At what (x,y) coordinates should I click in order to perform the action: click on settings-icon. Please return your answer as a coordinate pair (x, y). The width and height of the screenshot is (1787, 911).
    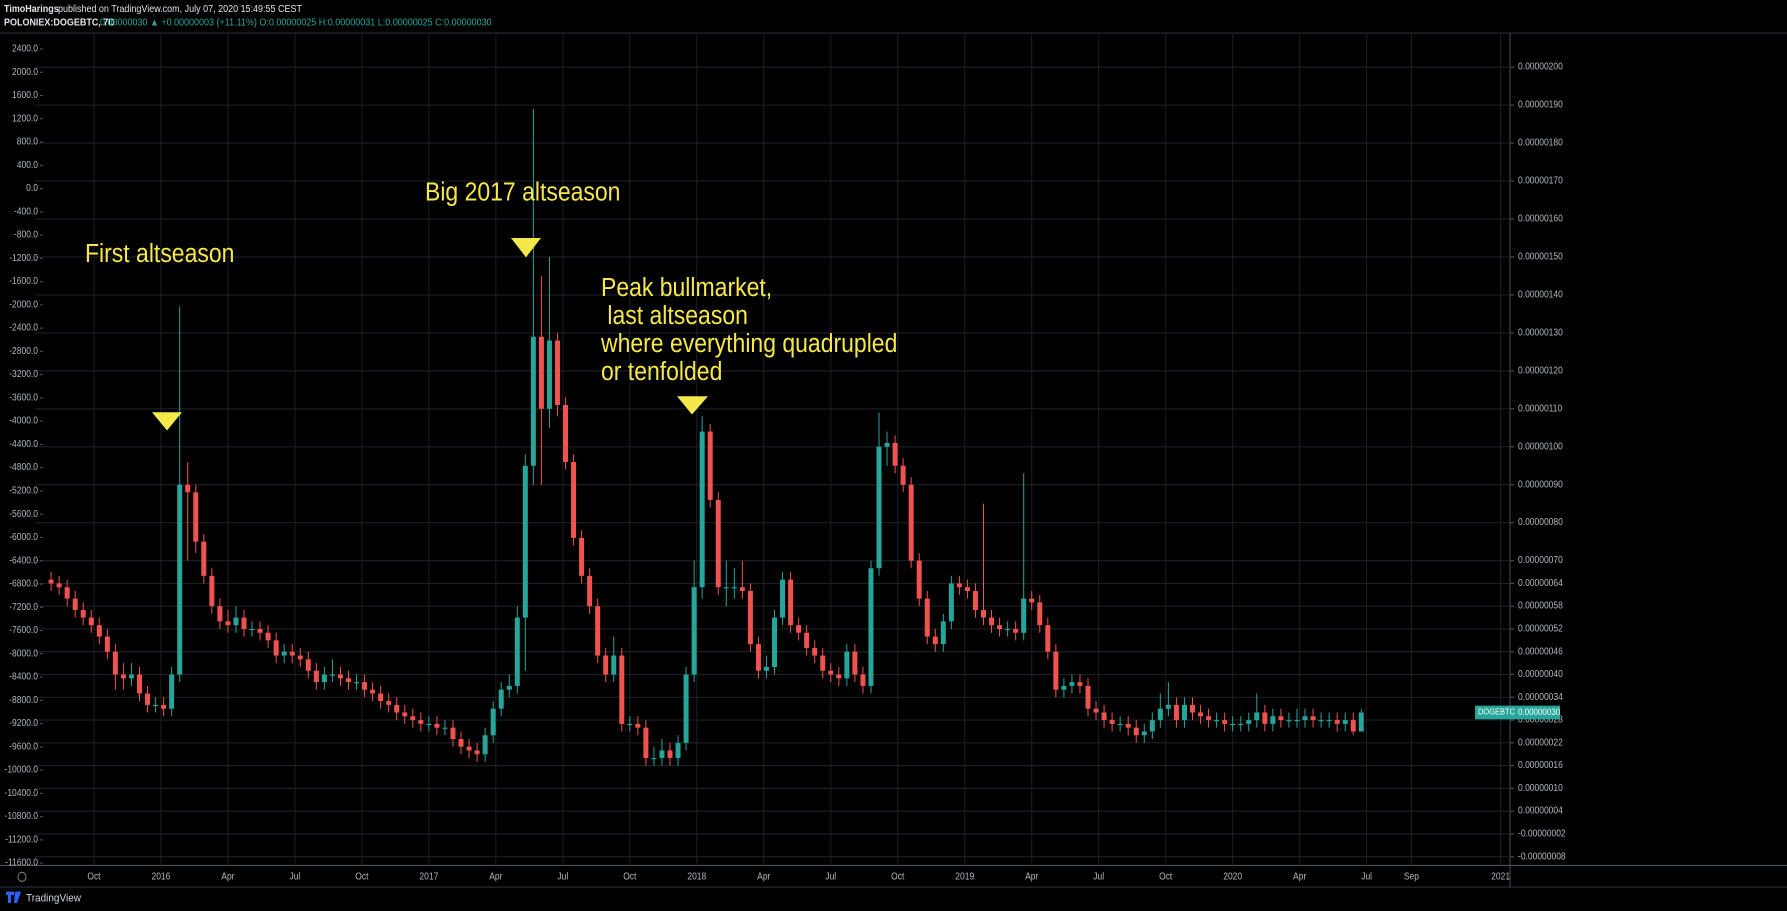
    Looking at the image, I should click on (22, 876).